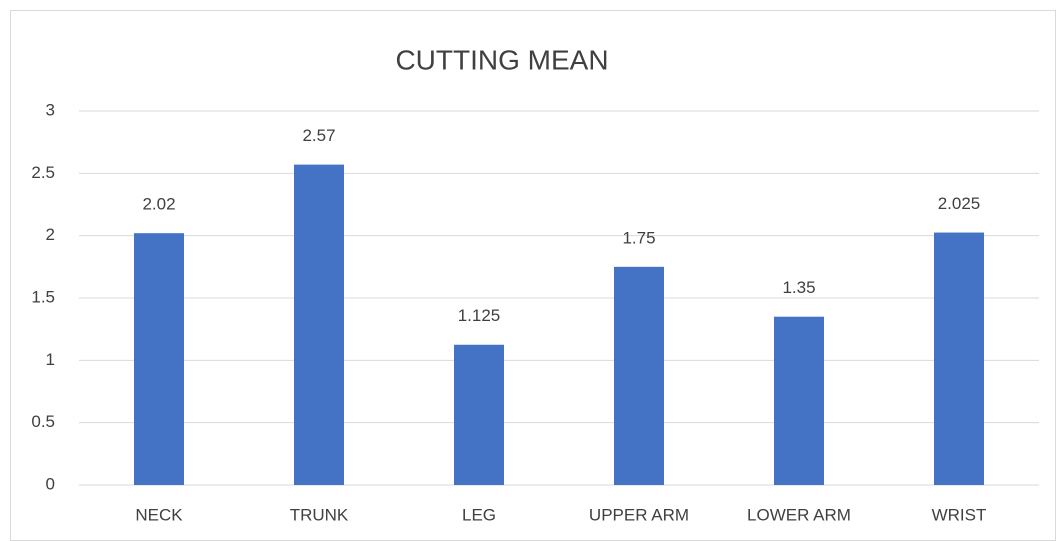 The image size is (1056, 541). I want to click on x-tick-label: UPPER ARM, so click(639, 514).